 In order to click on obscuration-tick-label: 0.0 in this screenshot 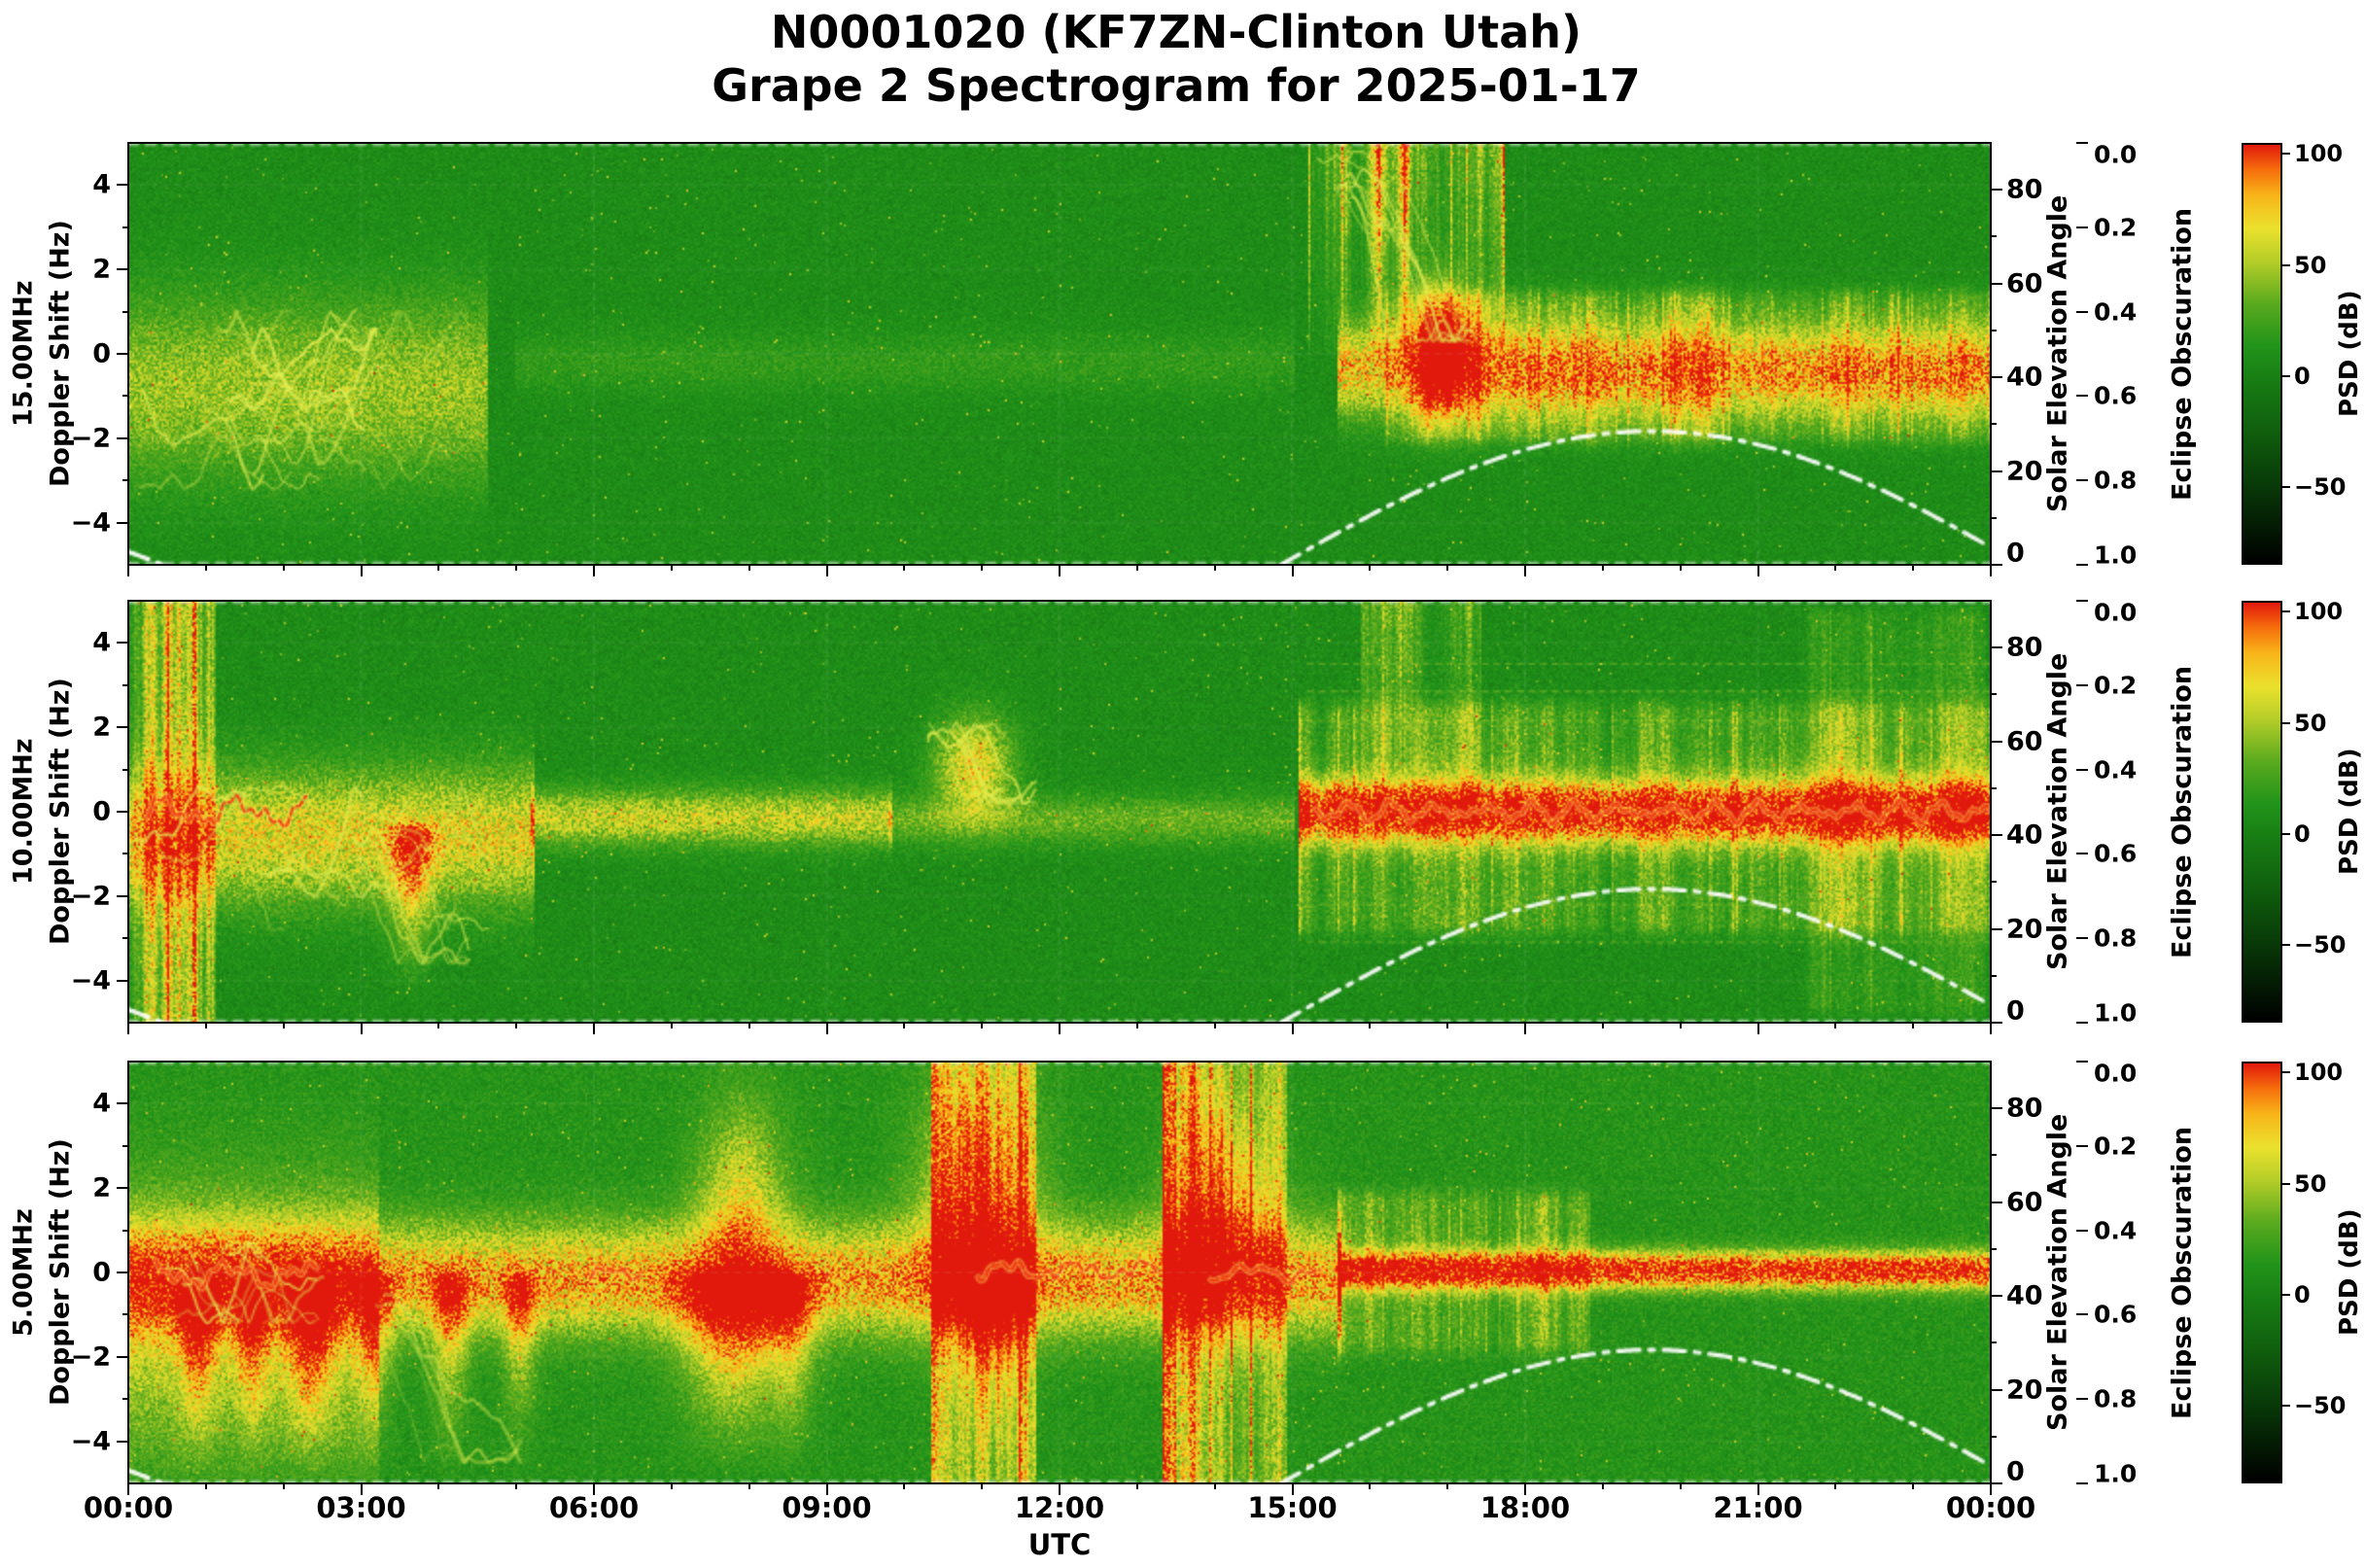, I will do `click(2116, 154)`.